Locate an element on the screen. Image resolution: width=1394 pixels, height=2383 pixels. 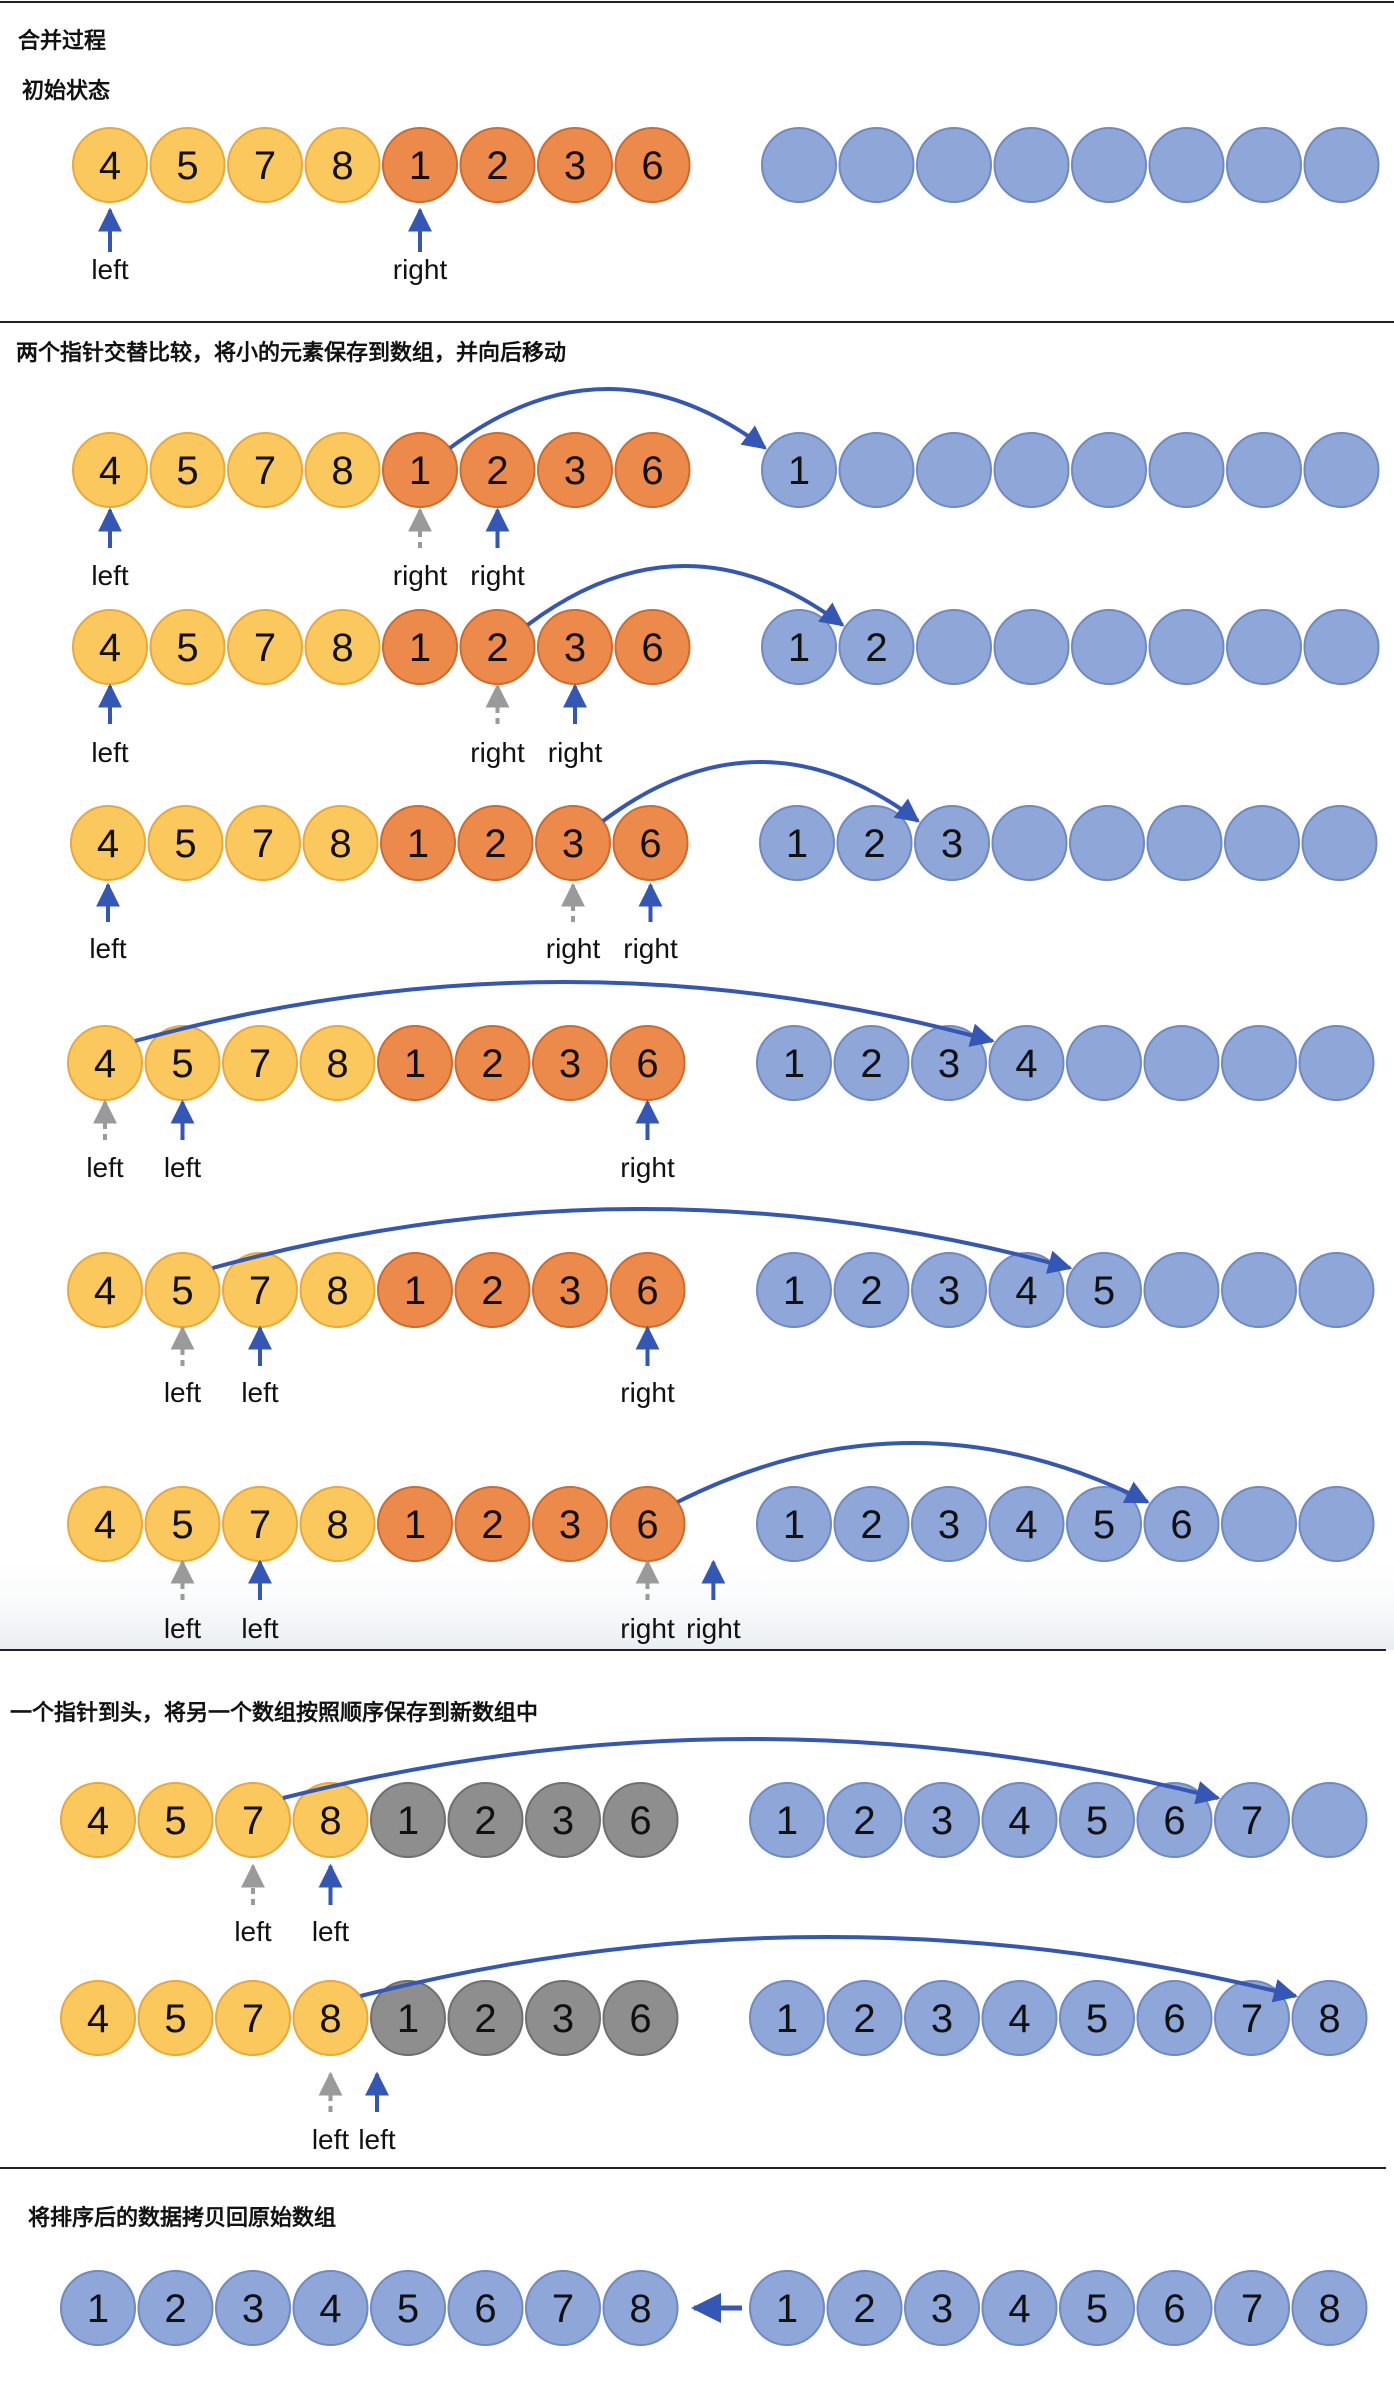
temp-array-cell: 4 is located at coordinates (1026, 1290).